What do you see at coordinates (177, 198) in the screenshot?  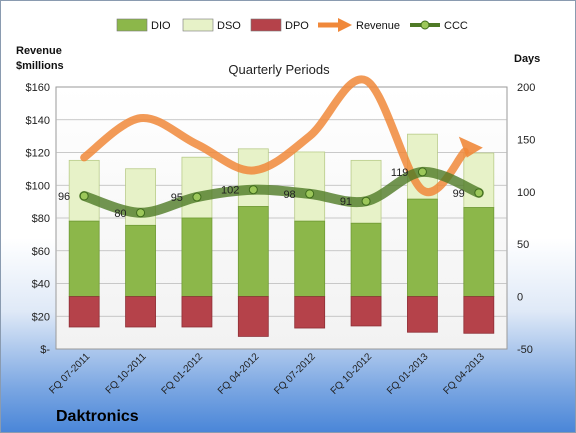 I see `ccc-data-label: 95` at bounding box center [177, 198].